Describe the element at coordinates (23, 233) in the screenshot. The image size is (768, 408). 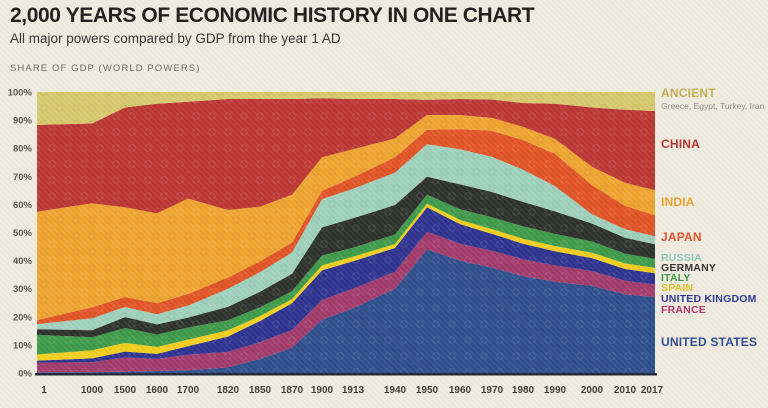
I see `y-tick-label-50: 50%` at that location.